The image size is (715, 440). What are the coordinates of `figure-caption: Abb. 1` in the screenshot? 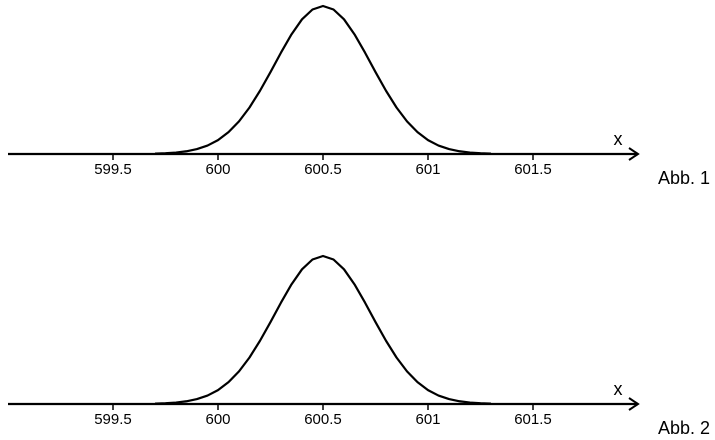 It's located at (684, 178).